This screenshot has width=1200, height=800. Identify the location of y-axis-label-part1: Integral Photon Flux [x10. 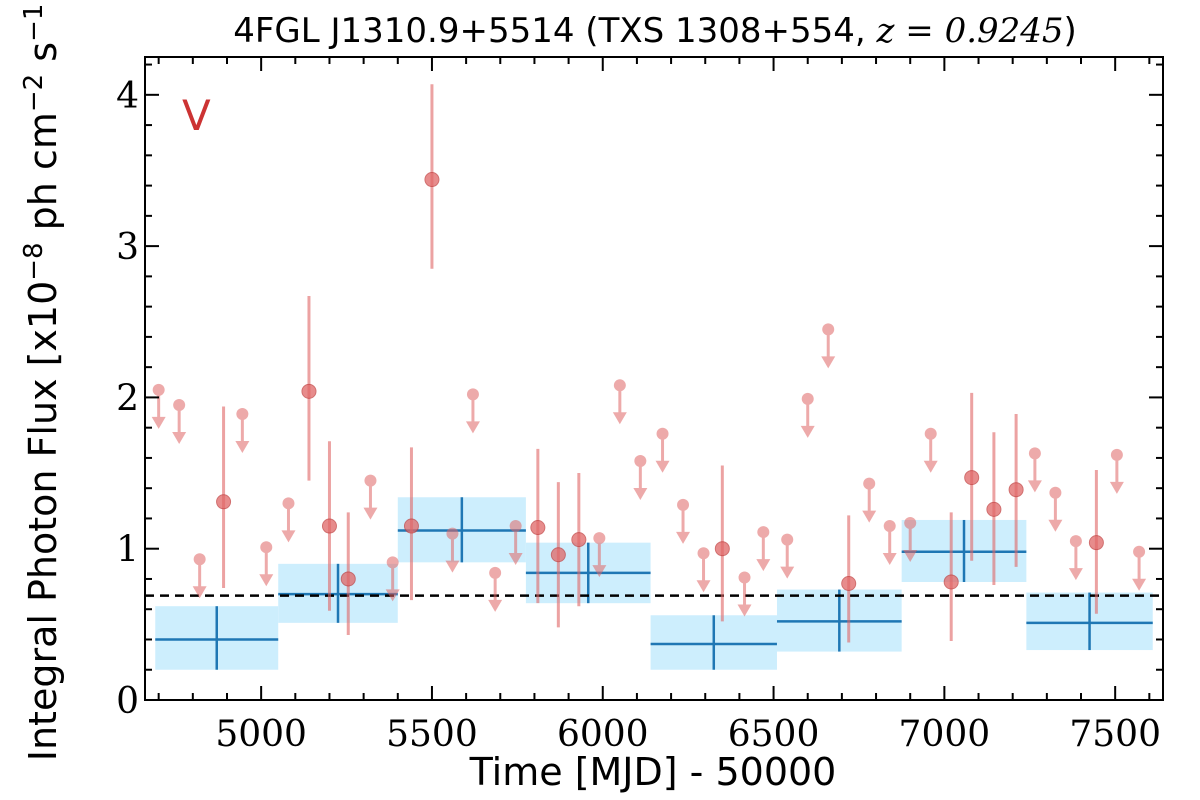
(43, 521).